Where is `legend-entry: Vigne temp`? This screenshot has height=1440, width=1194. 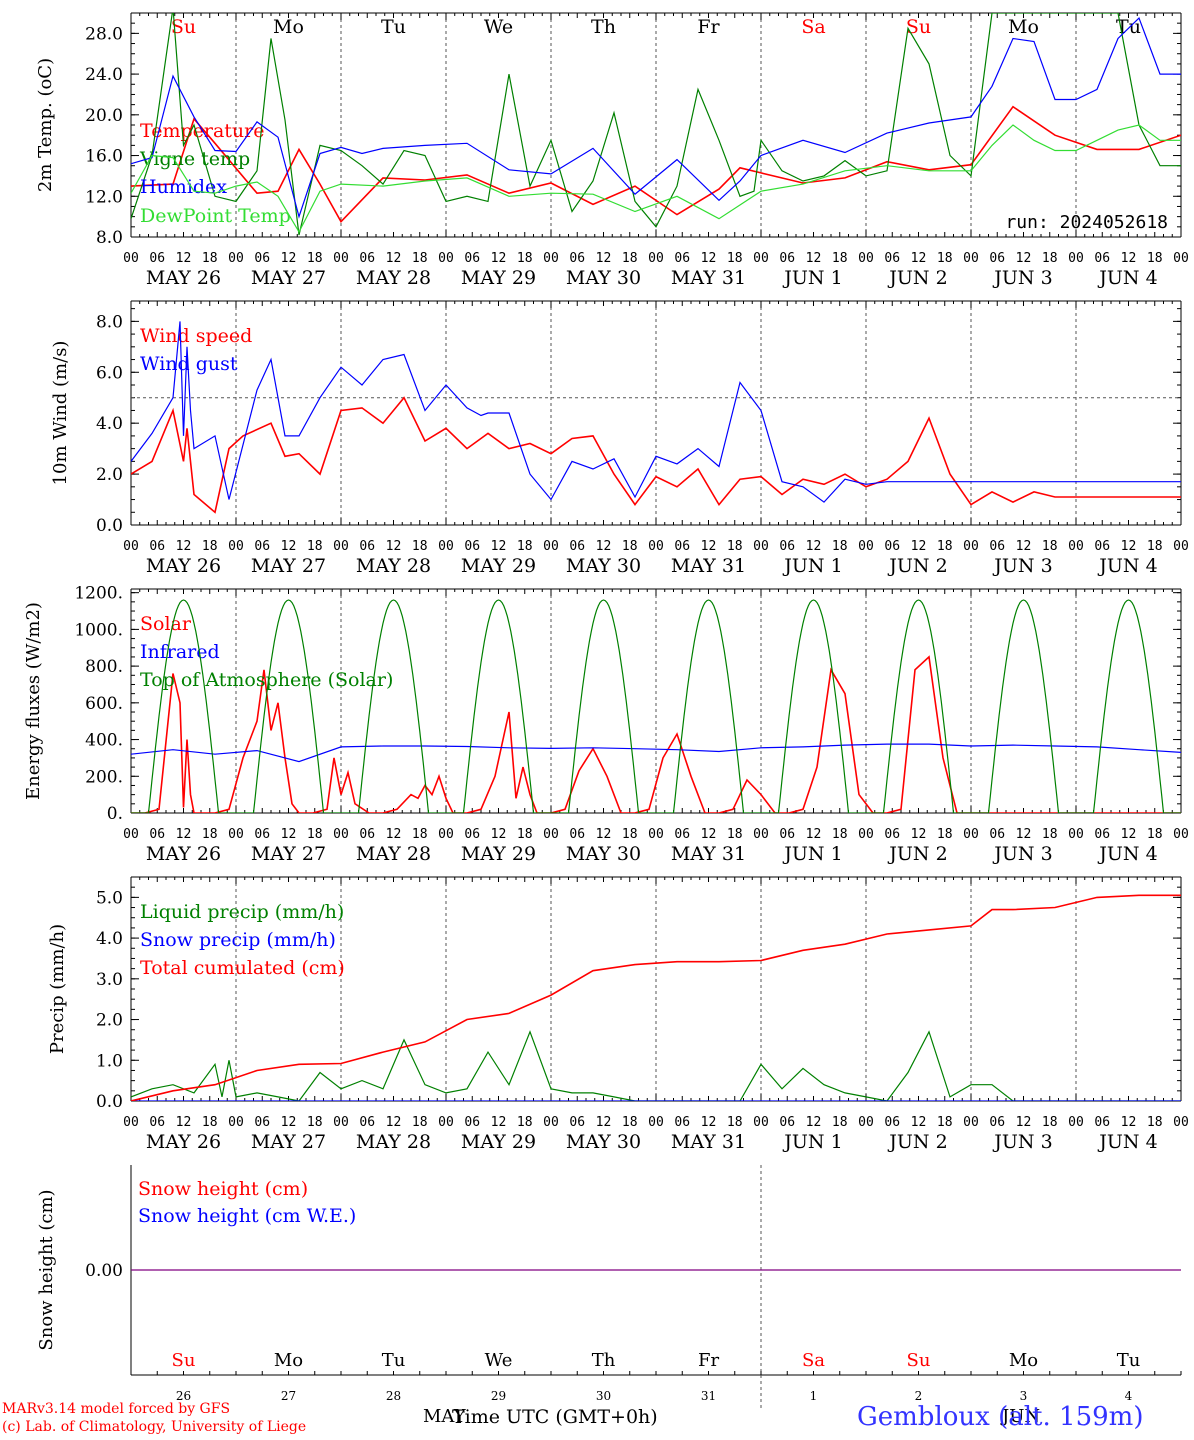
legend-entry: Vigne temp is located at coordinates (194, 159).